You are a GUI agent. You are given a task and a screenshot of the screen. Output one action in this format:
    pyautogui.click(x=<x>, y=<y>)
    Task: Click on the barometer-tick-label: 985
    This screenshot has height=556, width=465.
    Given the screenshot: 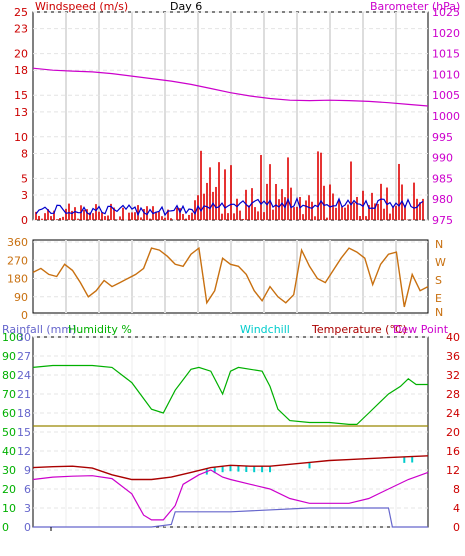 What is the action you would take?
    pyautogui.click(x=442, y=178)
    